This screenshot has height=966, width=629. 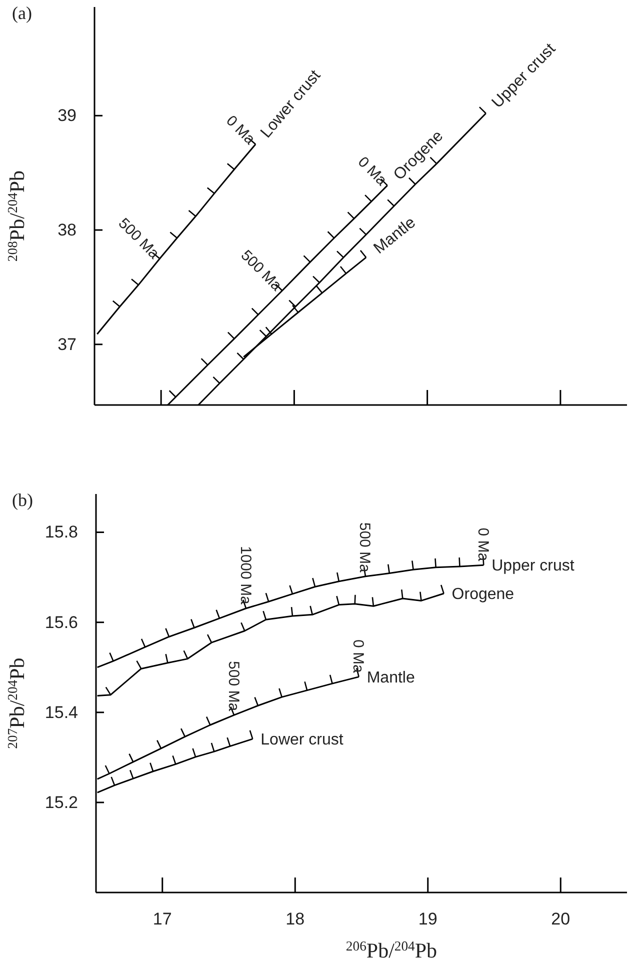 What do you see at coordinates (483, 595) in the screenshot?
I see `legend-label: Orogene` at bounding box center [483, 595].